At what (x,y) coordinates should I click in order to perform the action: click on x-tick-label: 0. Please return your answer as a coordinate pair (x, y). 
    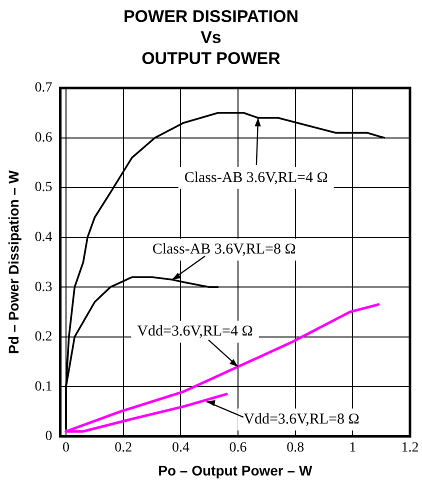
    Looking at the image, I should click on (66, 448).